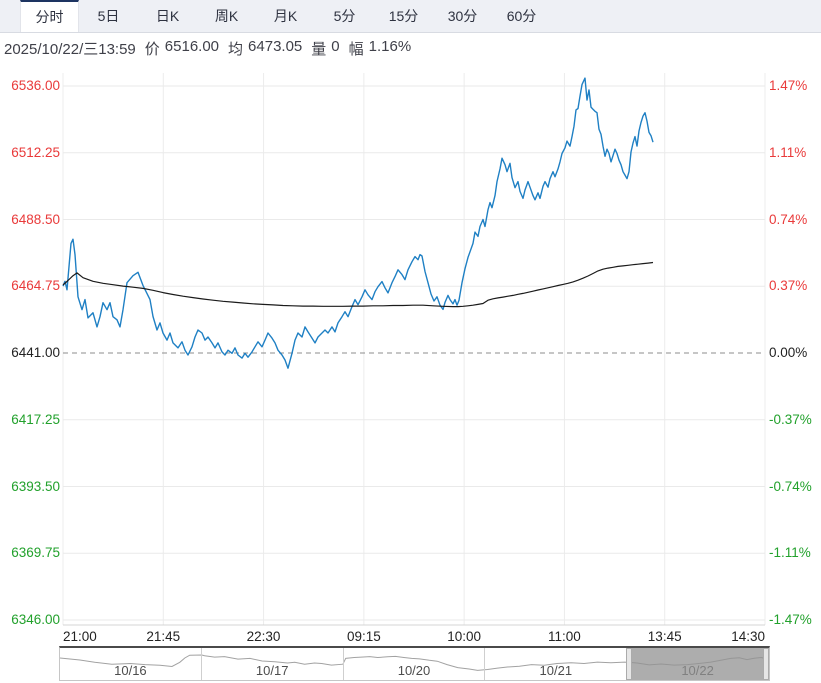 Image resolution: width=821 pixels, height=683 pixels. I want to click on nav-section-10-20: 10/20, so click(415, 664).